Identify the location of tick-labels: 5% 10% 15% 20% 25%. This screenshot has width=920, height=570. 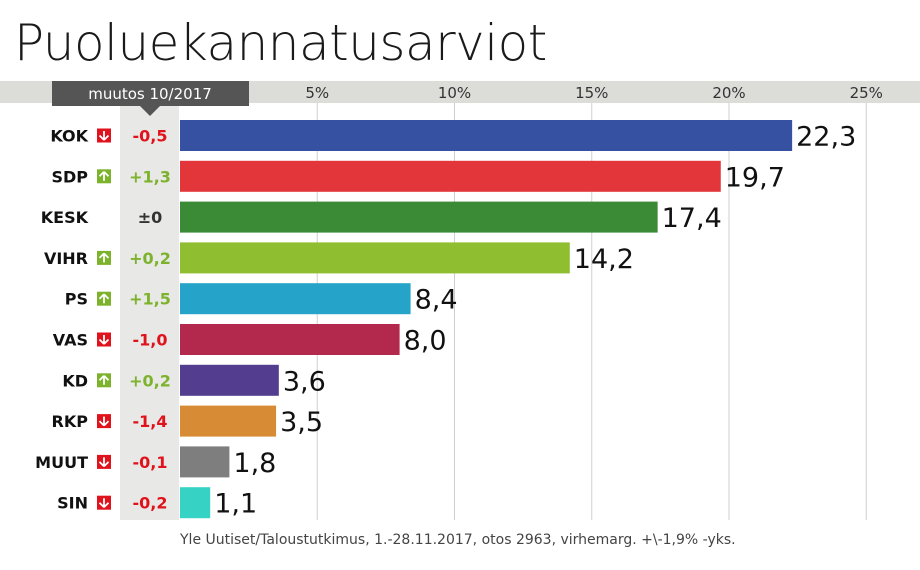
(594, 93).